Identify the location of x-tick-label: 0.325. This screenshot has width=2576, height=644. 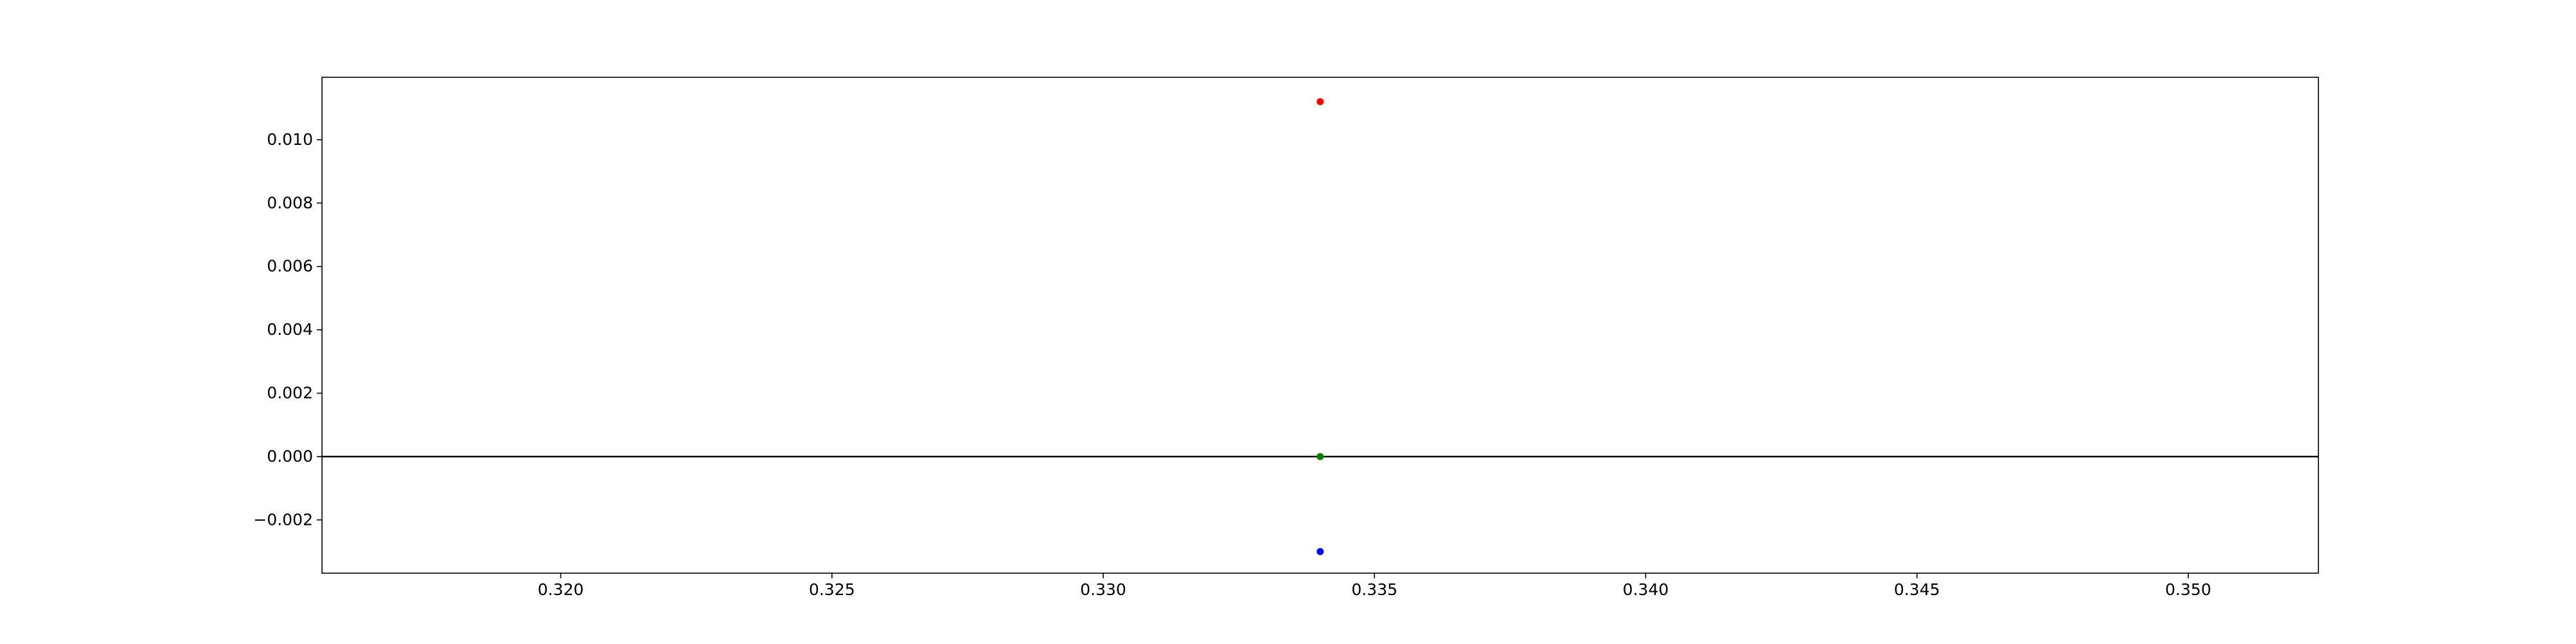
(832, 589).